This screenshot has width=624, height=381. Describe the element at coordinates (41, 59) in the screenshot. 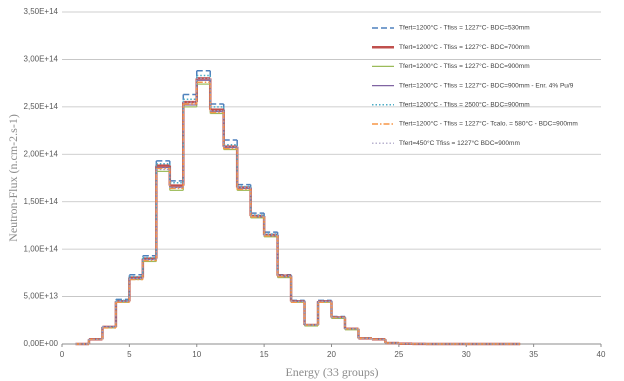

I see `y-tick-label: 3,00E+14` at that location.